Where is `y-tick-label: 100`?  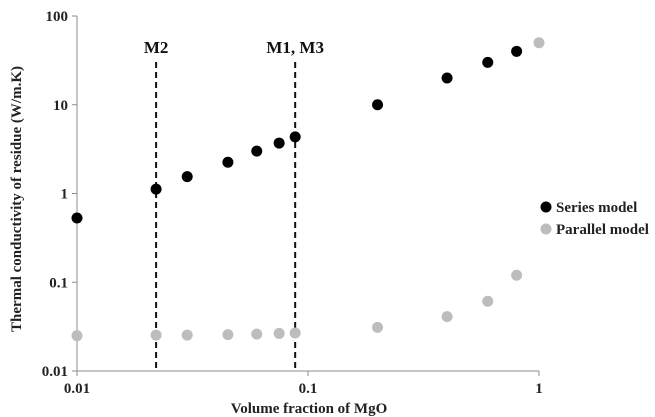
y-tick-label: 100 is located at coordinates (57, 17).